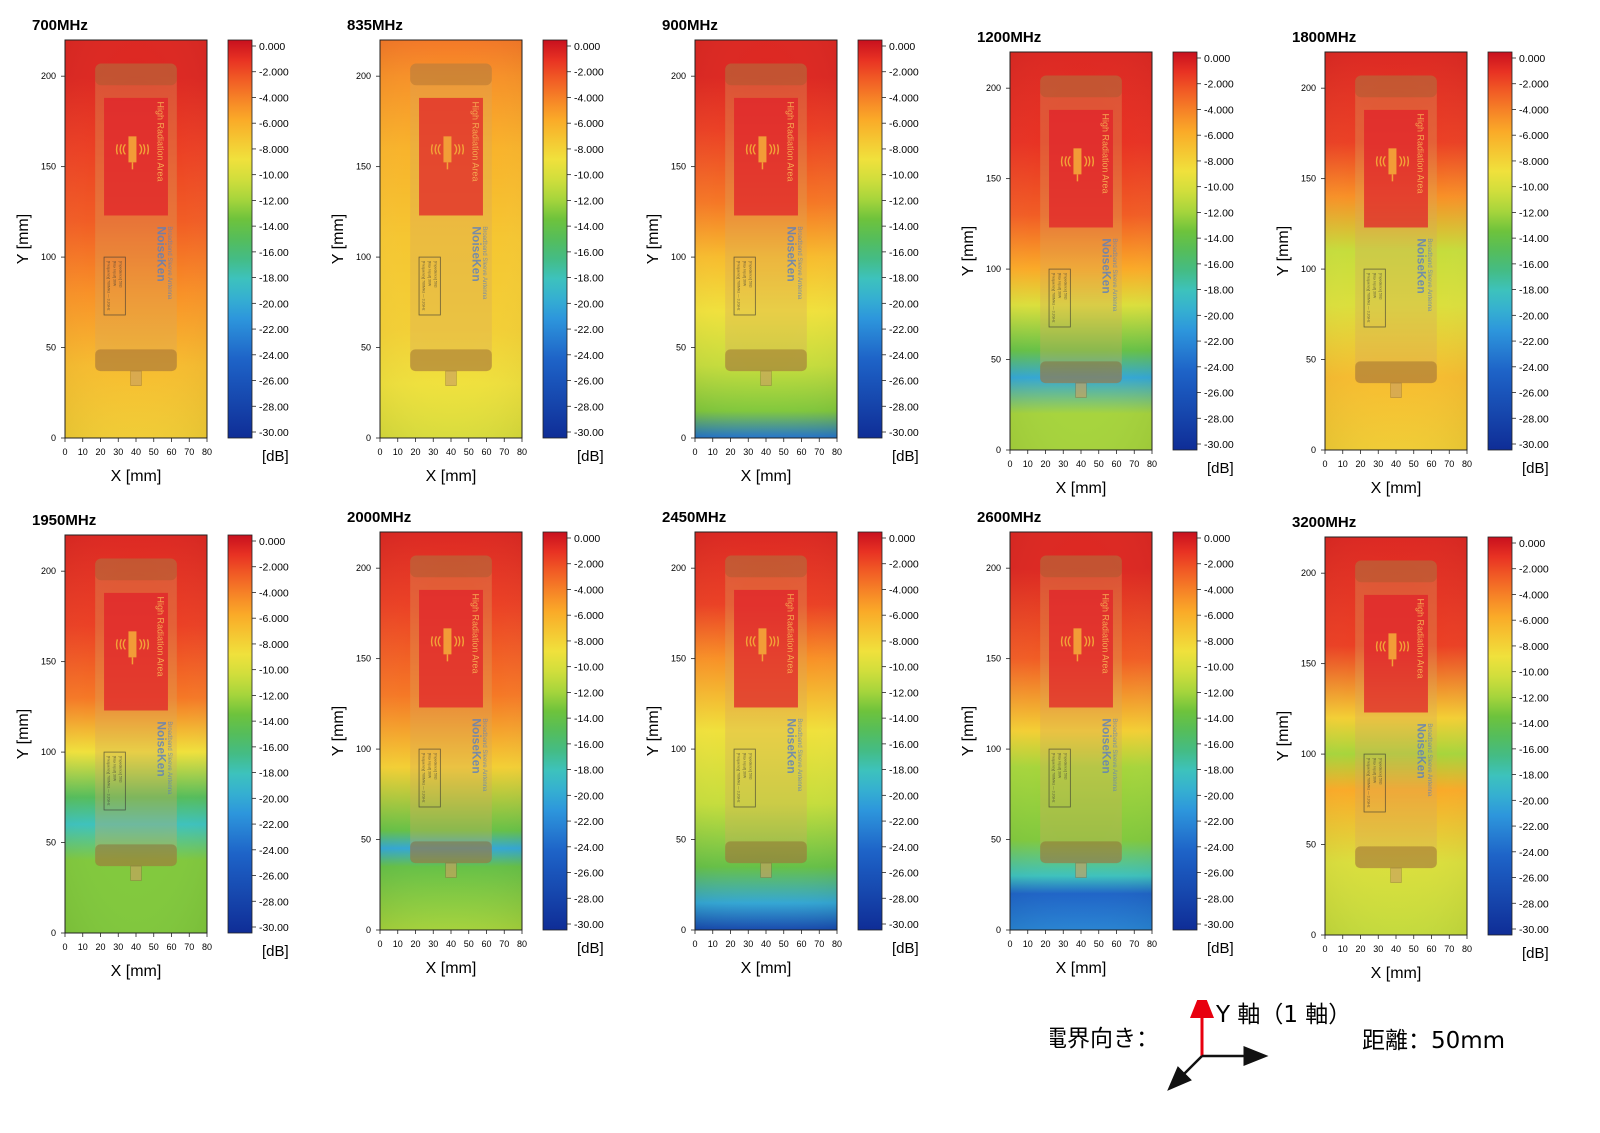 The width and height of the screenshot is (1600, 1133). I want to click on colorbar-tick-label: -8.000, so click(1219, 162).